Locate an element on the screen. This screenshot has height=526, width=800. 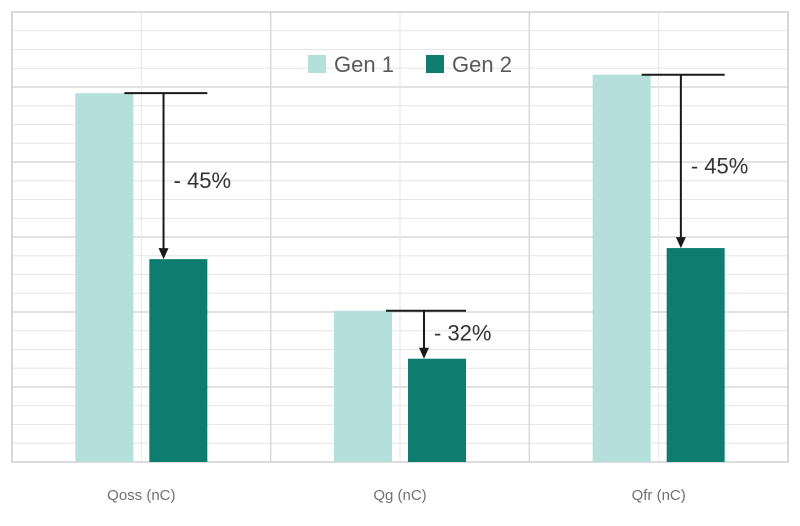
legend-label-1: Gen 1 is located at coordinates (364, 64).